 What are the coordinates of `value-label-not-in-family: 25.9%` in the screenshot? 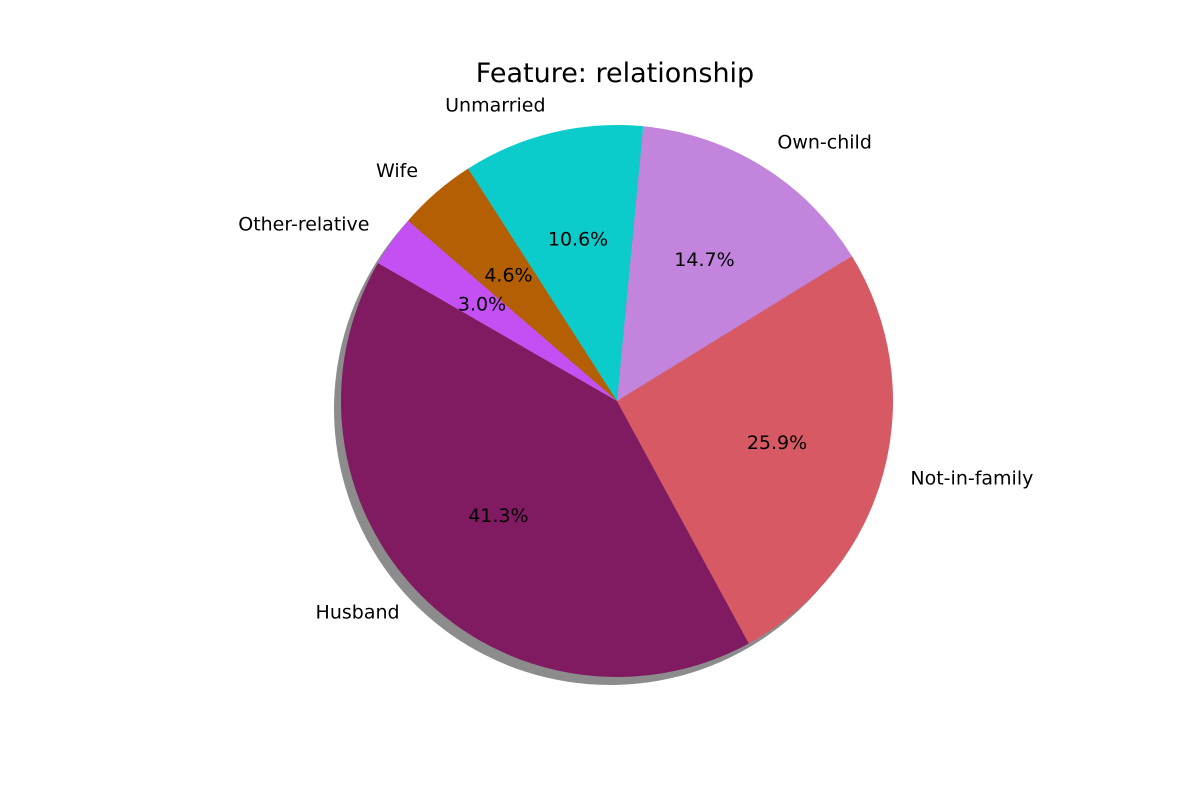 It's located at (777, 443).